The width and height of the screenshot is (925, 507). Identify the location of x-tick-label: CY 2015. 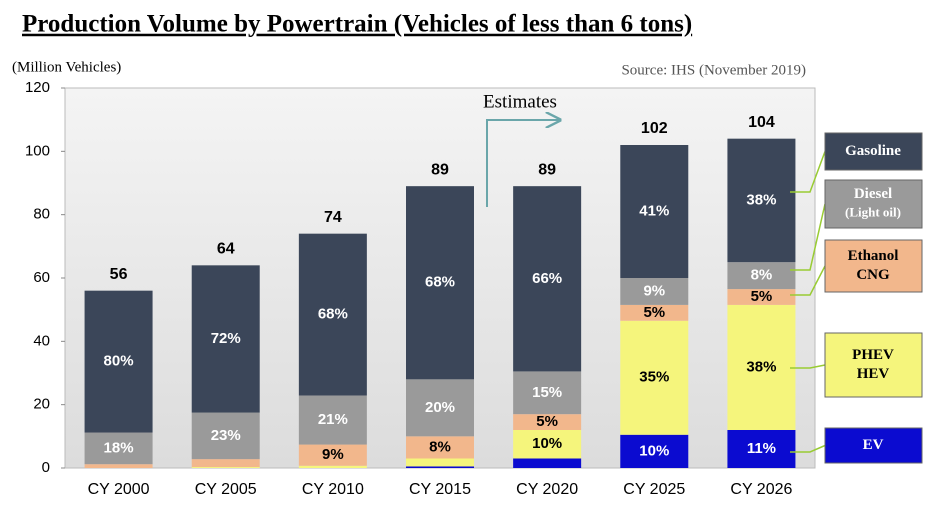
(440, 489).